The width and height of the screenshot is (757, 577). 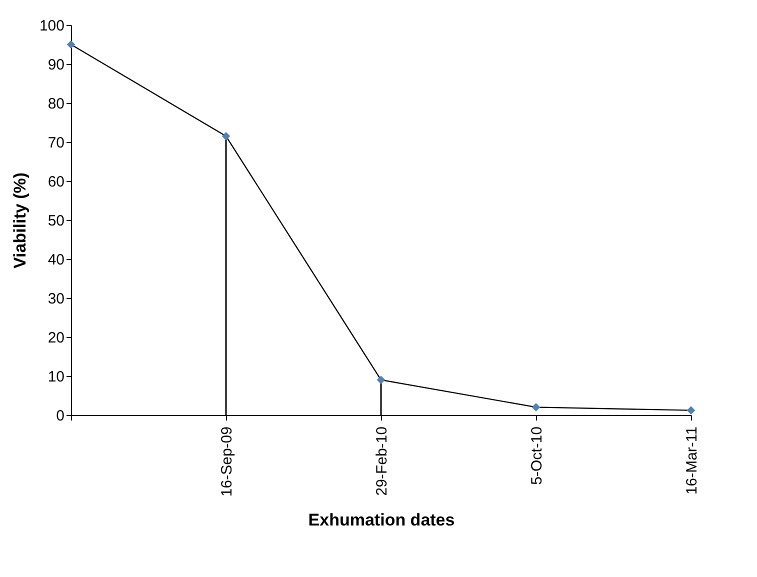 What do you see at coordinates (56, 377) in the screenshot?
I see `y-tick-label: 10` at bounding box center [56, 377].